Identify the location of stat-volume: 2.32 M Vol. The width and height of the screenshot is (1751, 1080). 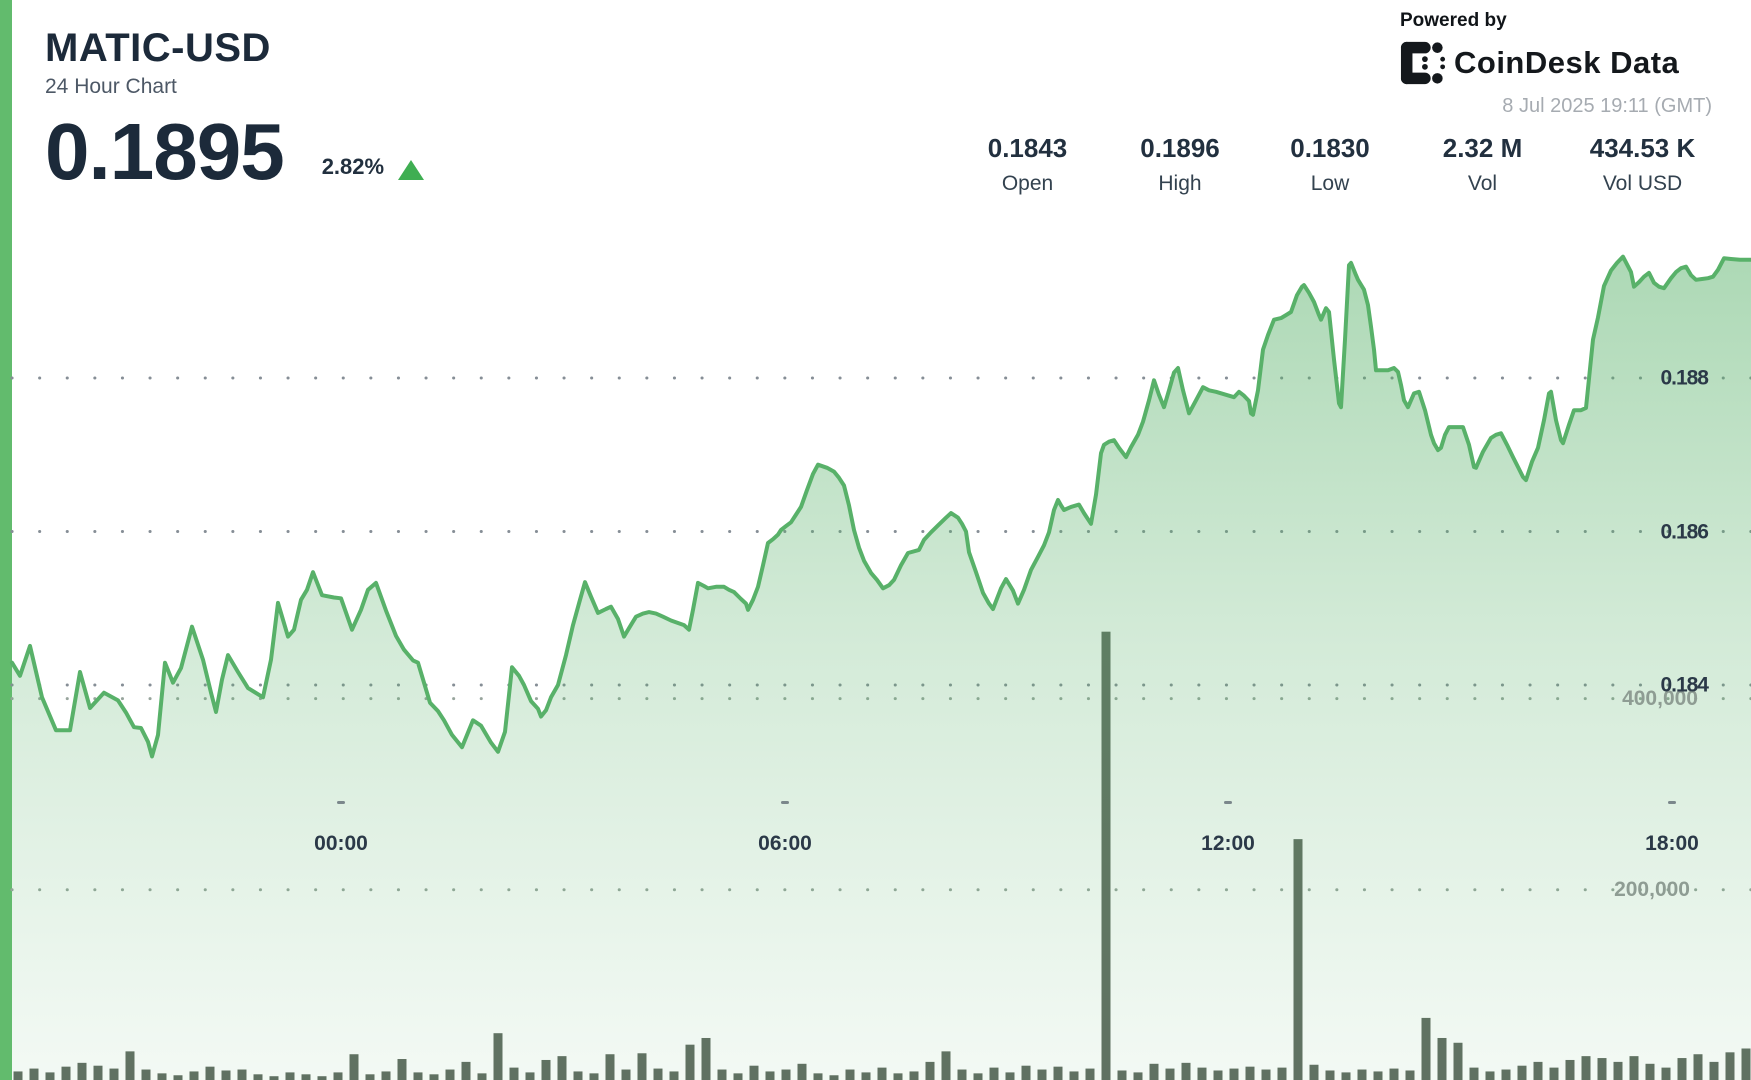
(1482, 164).